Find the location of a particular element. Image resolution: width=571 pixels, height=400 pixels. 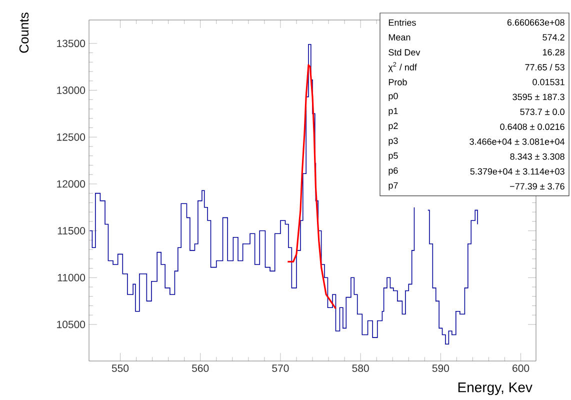

y-tick-label: 12500 is located at coordinates (71, 137).